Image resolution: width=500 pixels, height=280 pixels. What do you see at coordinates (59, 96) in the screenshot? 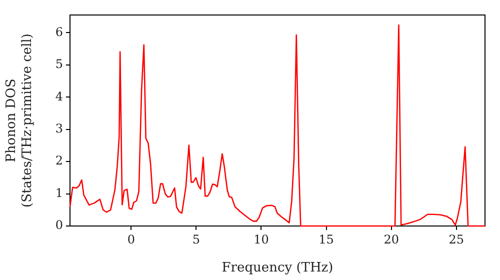
I see `y-tick-label: 4` at bounding box center [59, 96].